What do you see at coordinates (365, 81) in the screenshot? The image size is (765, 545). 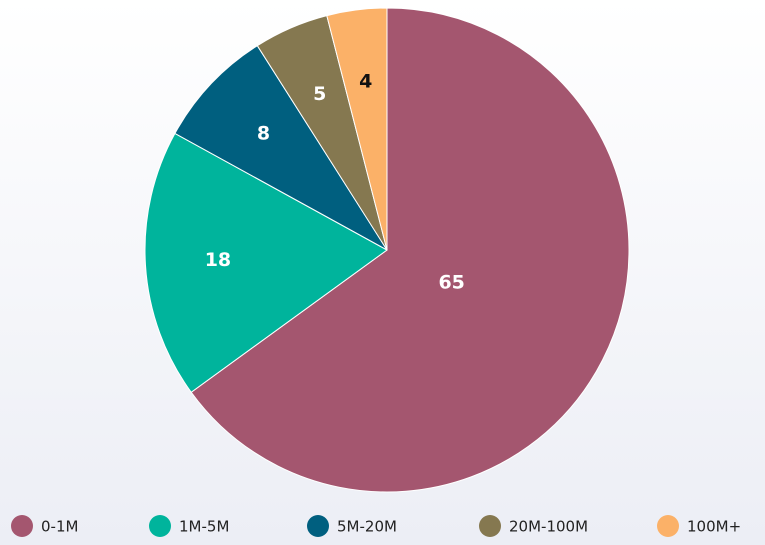 I see `data-label: 4` at bounding box center [365, 81].